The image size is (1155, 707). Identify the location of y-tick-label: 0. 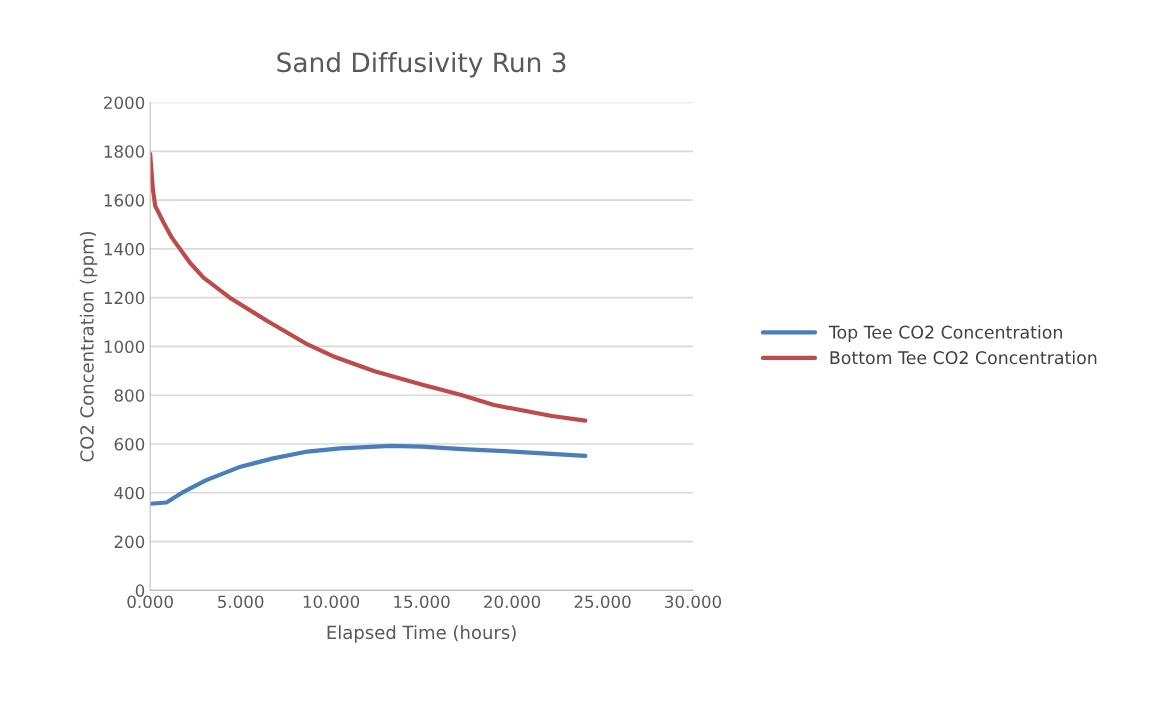
(140, 590).